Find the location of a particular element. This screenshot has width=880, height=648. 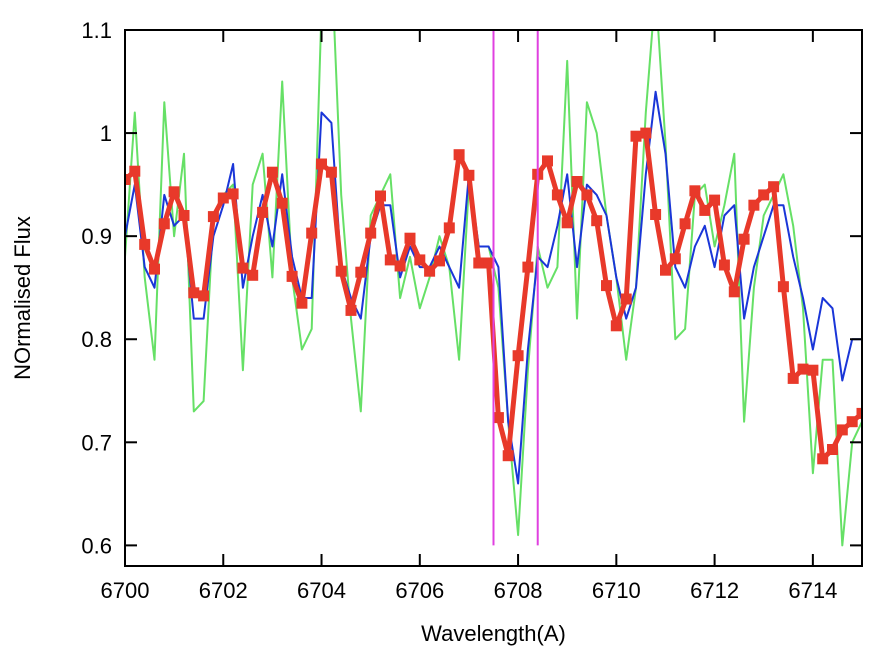

y-tick-label: 1.1 is located at coordinates (96, 30).